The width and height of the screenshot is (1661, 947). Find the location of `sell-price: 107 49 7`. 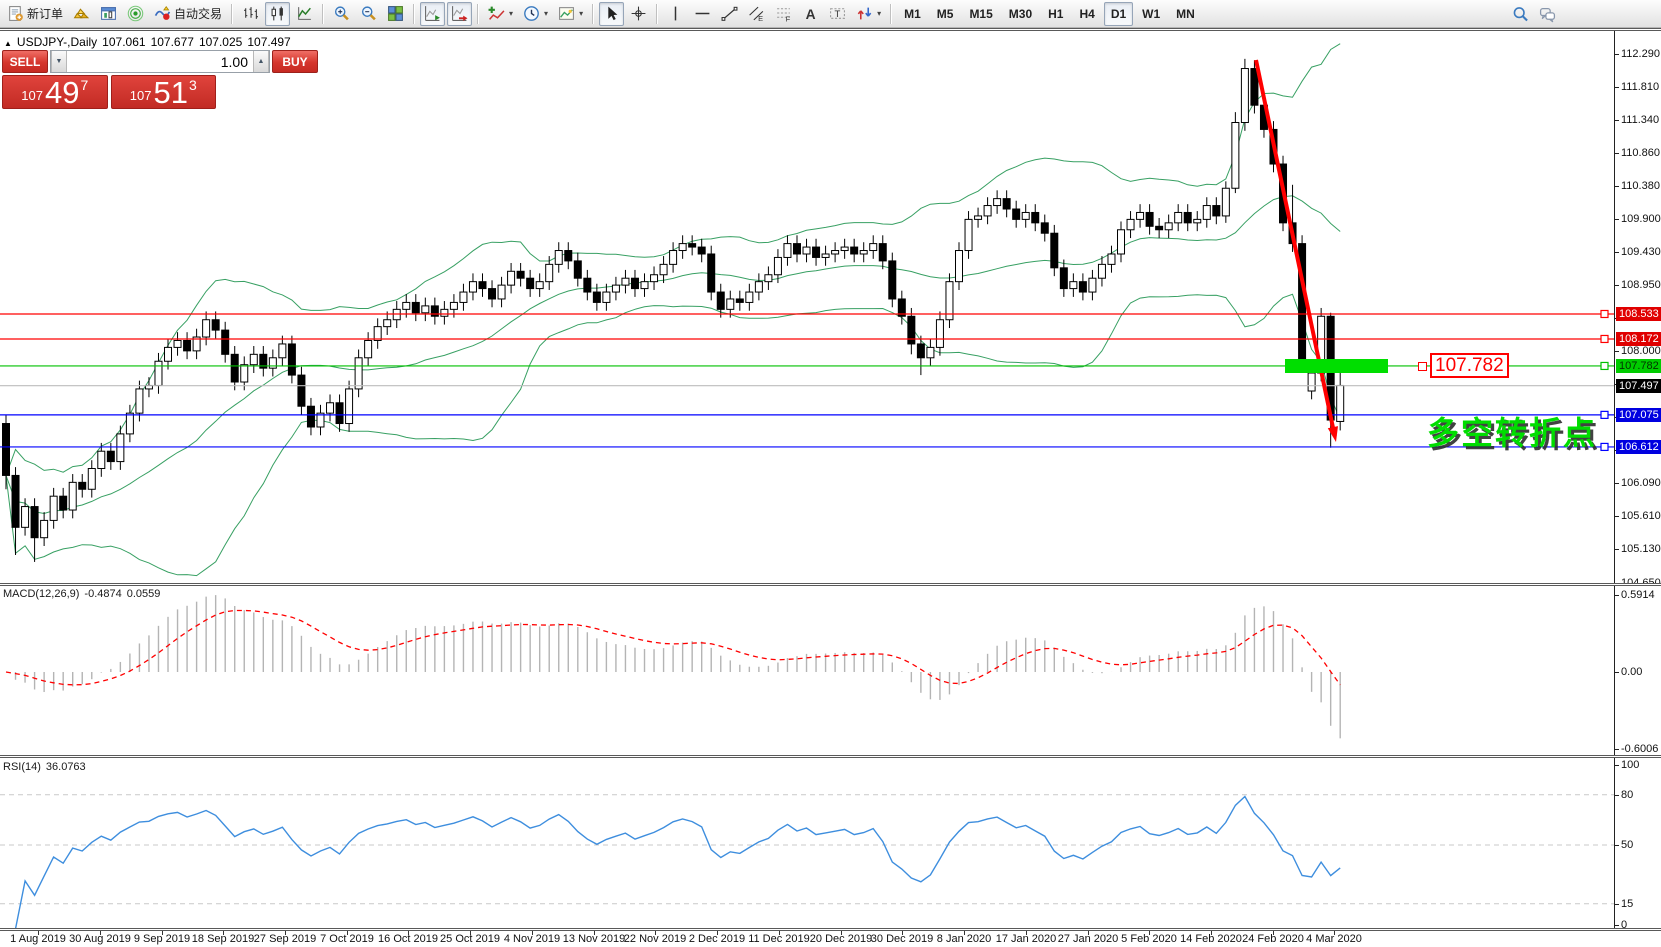

sell-price: 107 49 7 is located at coordinates (55, 92).